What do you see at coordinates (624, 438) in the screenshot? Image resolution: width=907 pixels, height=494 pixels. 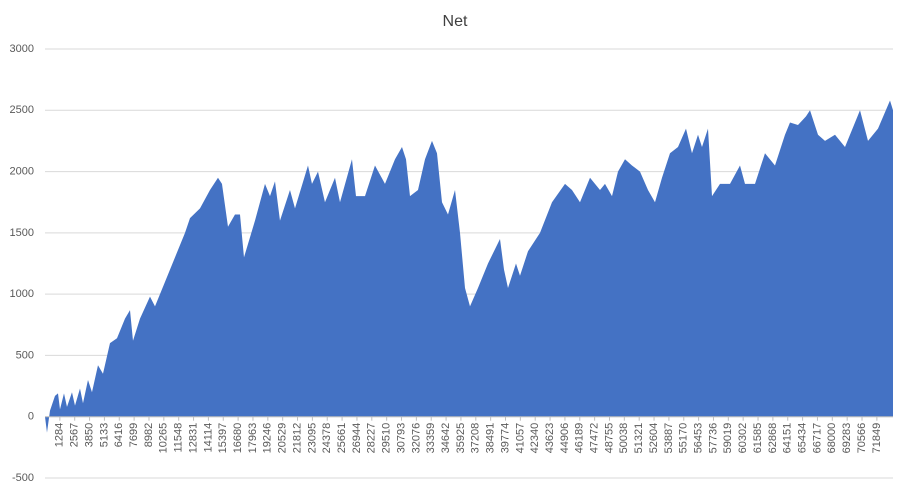 I see `x-tick-label: 50038` at bounding box center [624, 438].